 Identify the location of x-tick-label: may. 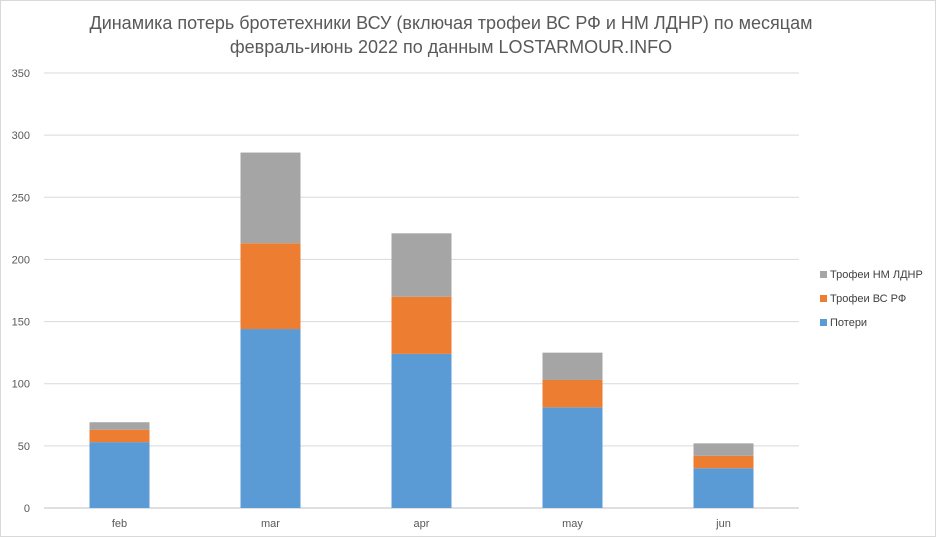
(572, 524).